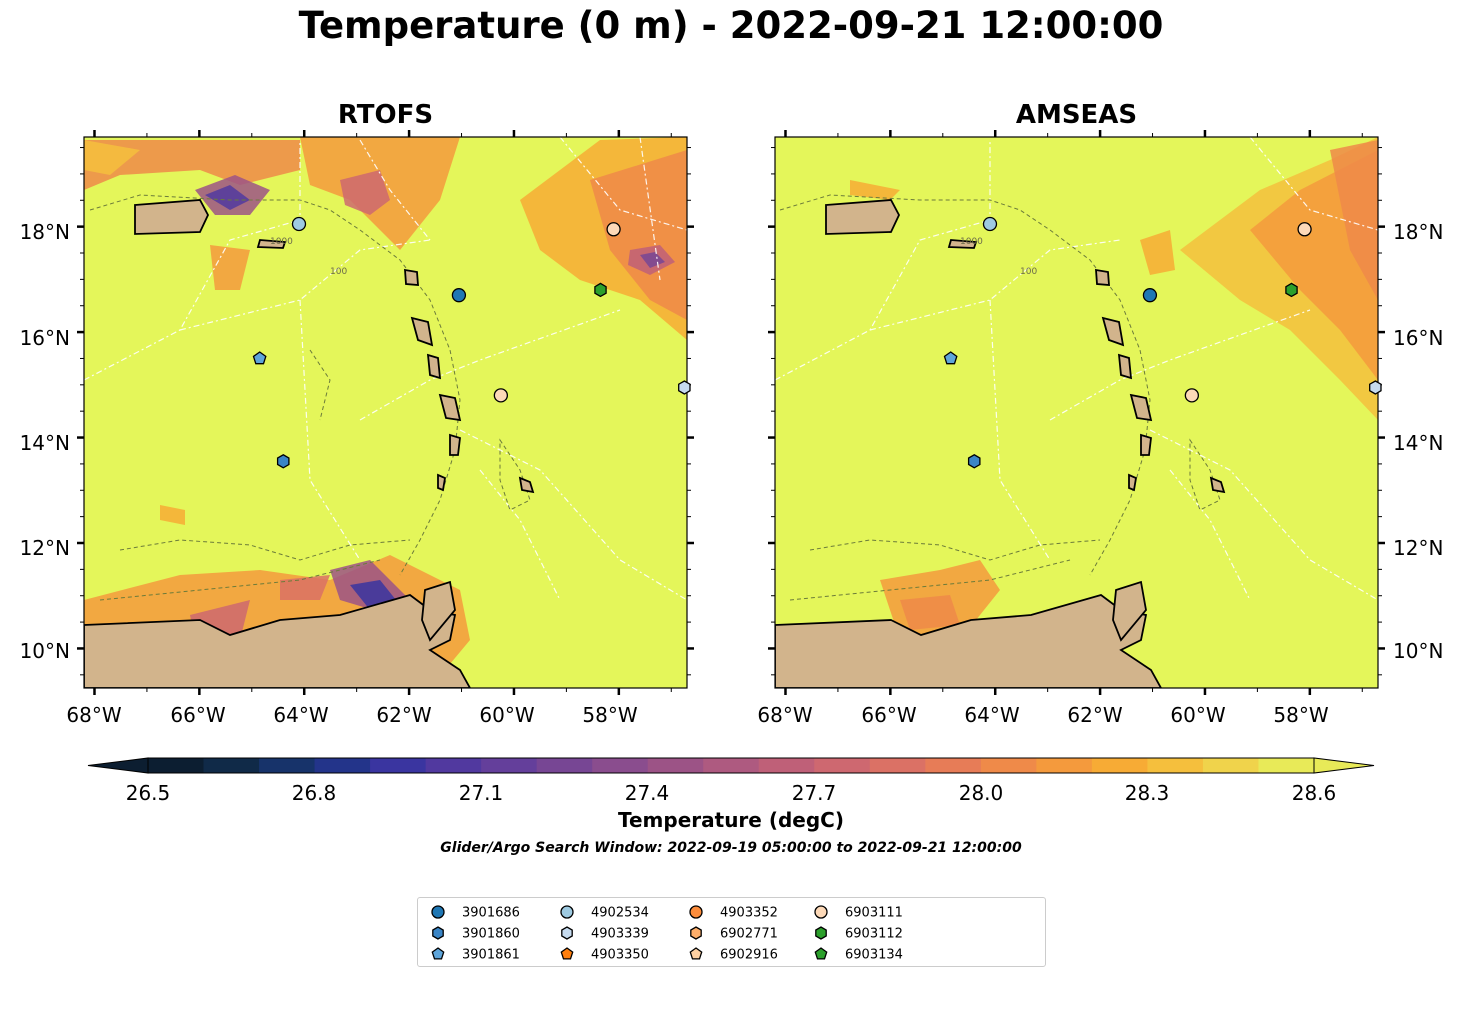 This screenshot has width=1462, height=1014. What do you see at coordinates (148, 793) in the screenshot?
I see `colorbar-tick-label: 26.5` at bounding box center [148, 793].